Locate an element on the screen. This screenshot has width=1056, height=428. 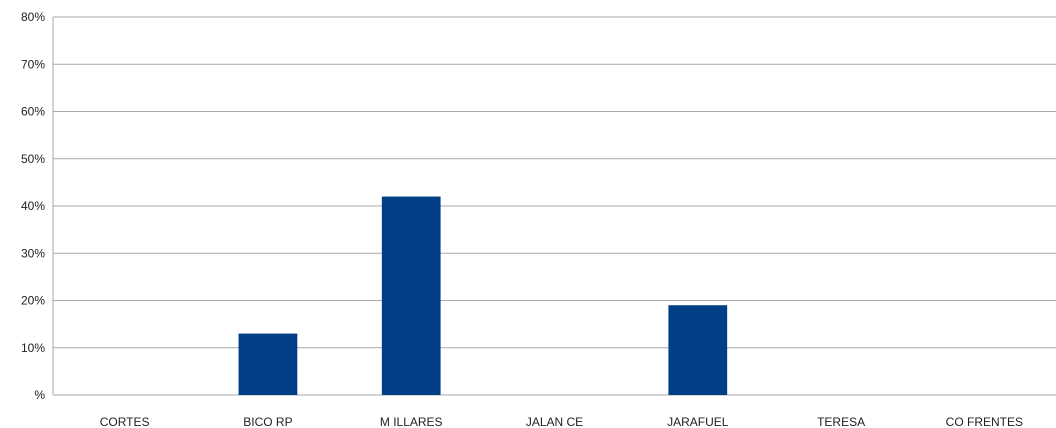
x-tick-label-teresa: TERESA is located at coordinates (841, 421).